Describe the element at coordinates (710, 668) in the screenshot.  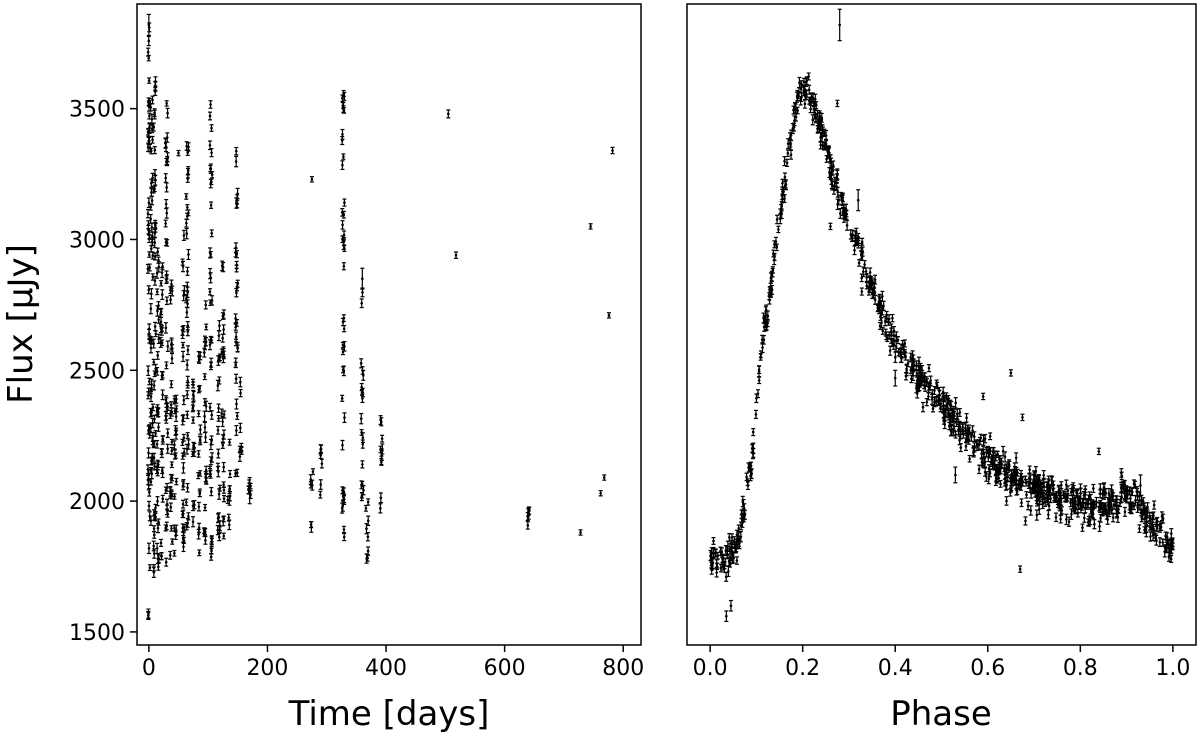
I see `right-x-tick-label: 0.0` at that location.